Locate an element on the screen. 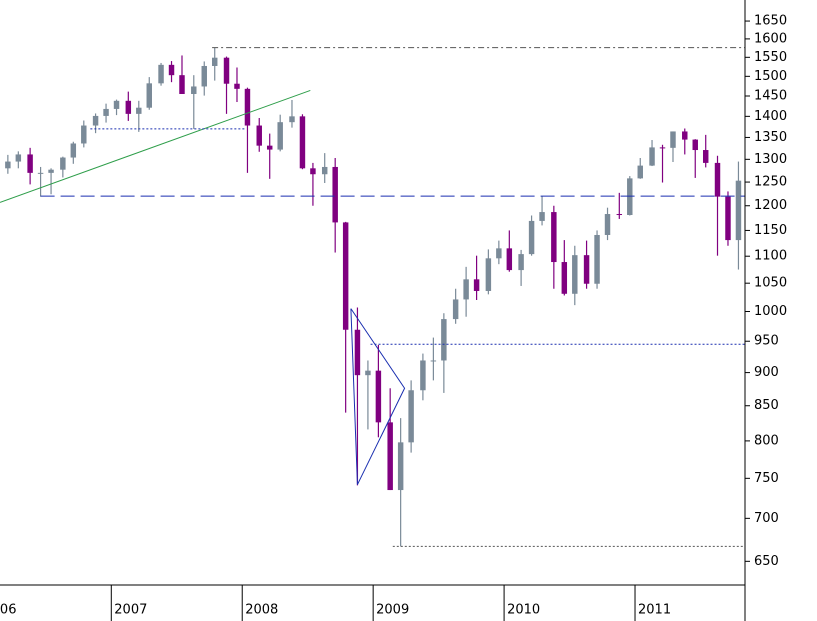  x-tick-label: 2010 is located at coordinates (523, 610).